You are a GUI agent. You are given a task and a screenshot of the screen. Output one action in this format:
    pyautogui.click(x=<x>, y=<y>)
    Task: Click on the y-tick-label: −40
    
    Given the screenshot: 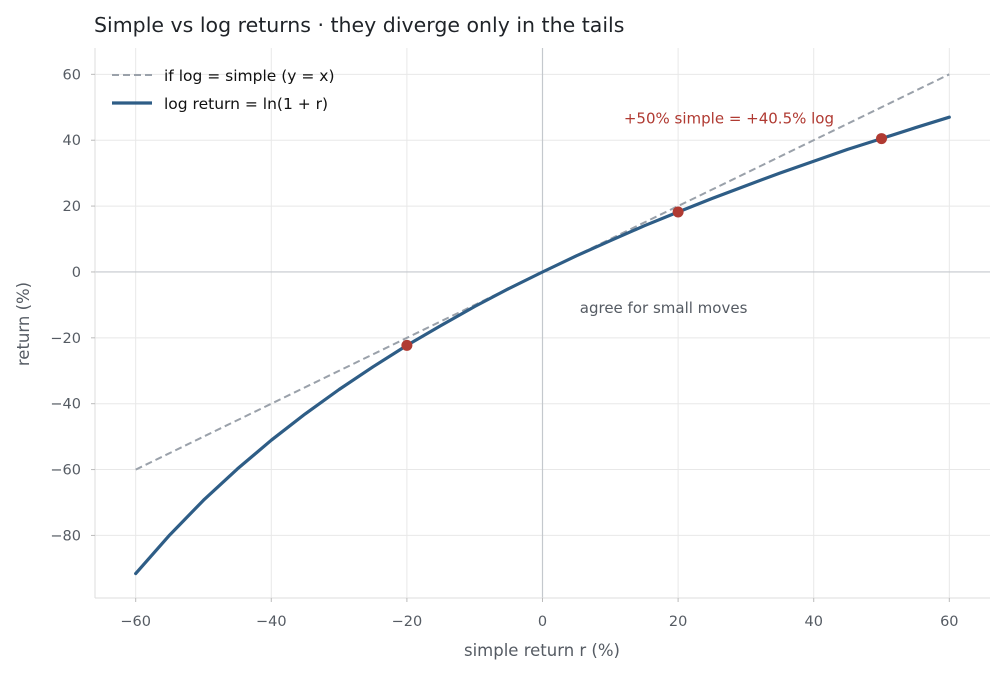 What is the action you would take?
    pyautogui.click(x=65, y=405)
    